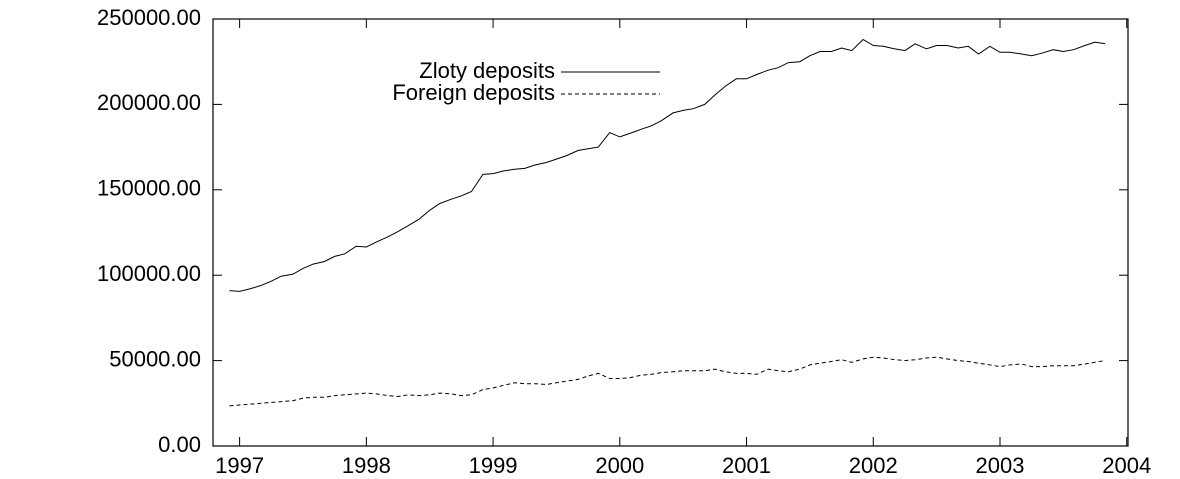  I want to click on legend-label: Foreign deposits, so click(473, 92).